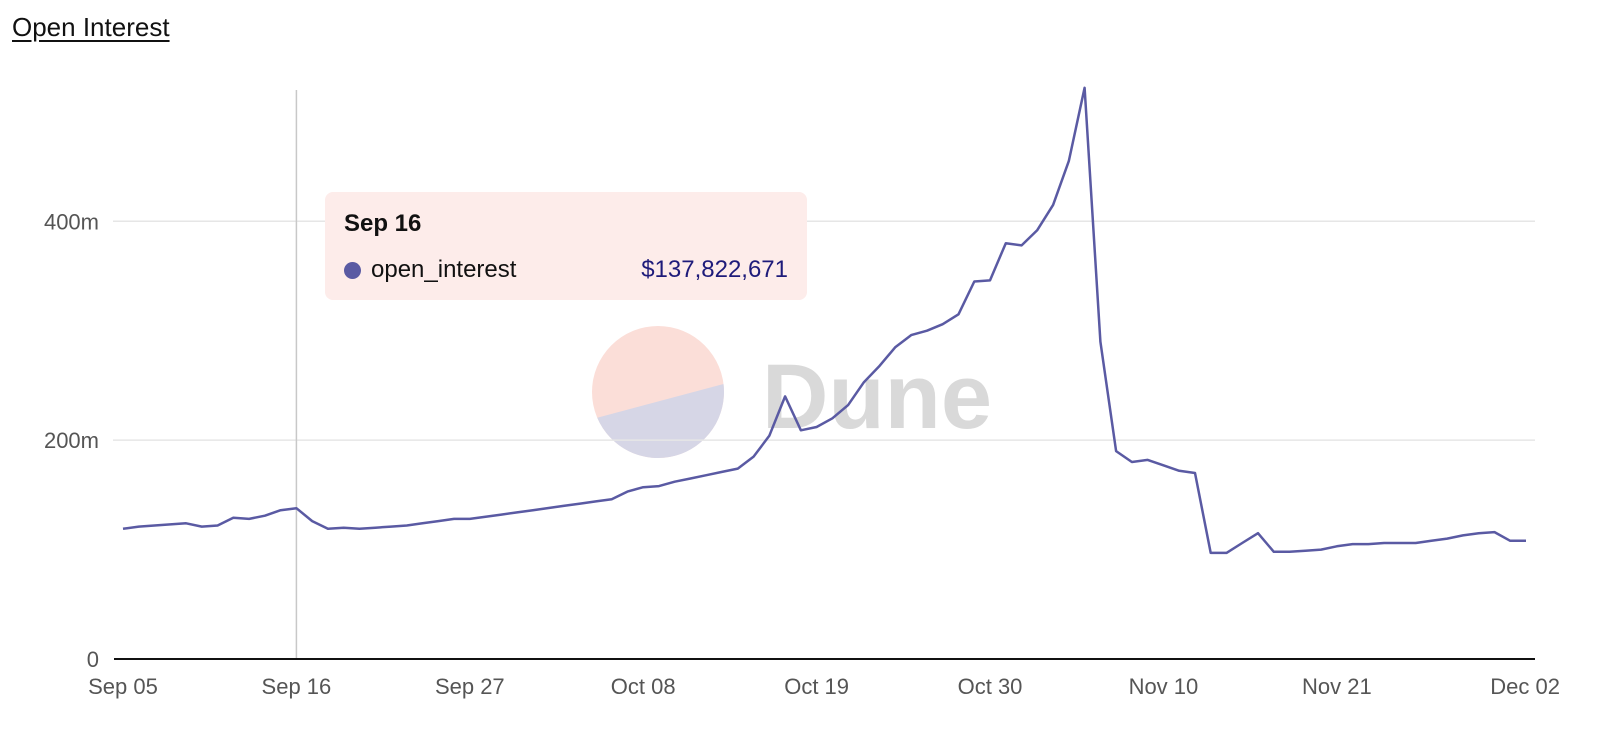 The height and width of the screenshot is (732, 1624). I want to click on dune-watermark-text: Dune, so click(877, 397).